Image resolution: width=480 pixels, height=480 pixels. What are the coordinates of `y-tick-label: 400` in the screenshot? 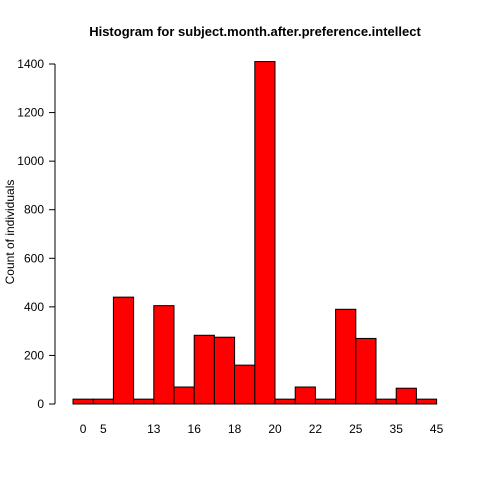 It's located at (34, 307).